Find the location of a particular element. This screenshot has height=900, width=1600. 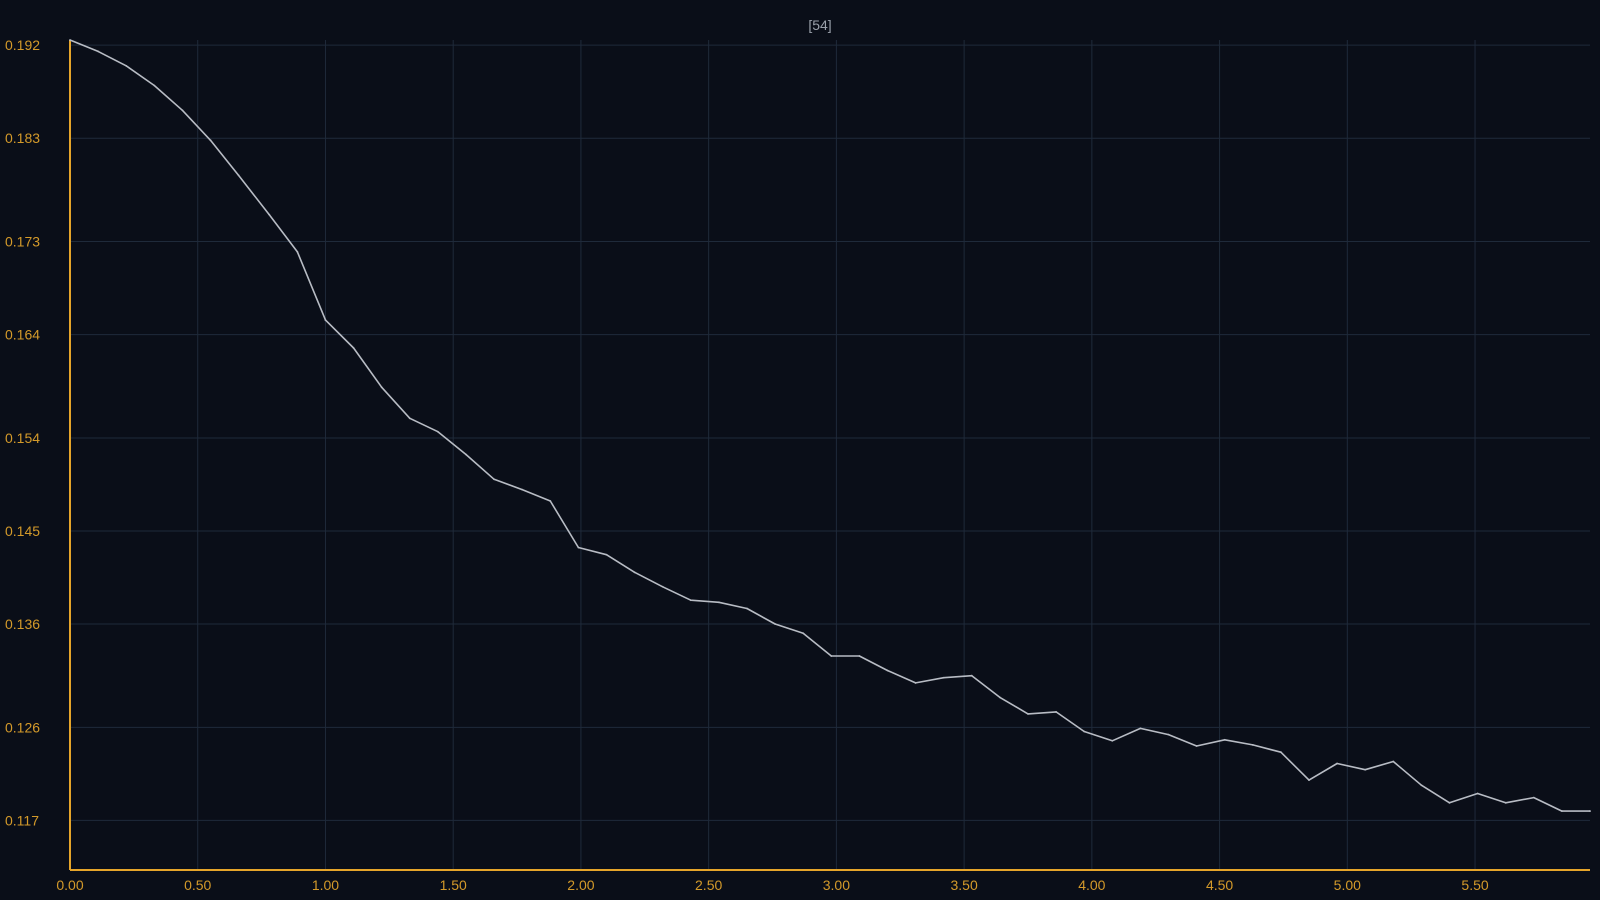

y-tick-label: 0.164 is located at coordinates (22, 335).